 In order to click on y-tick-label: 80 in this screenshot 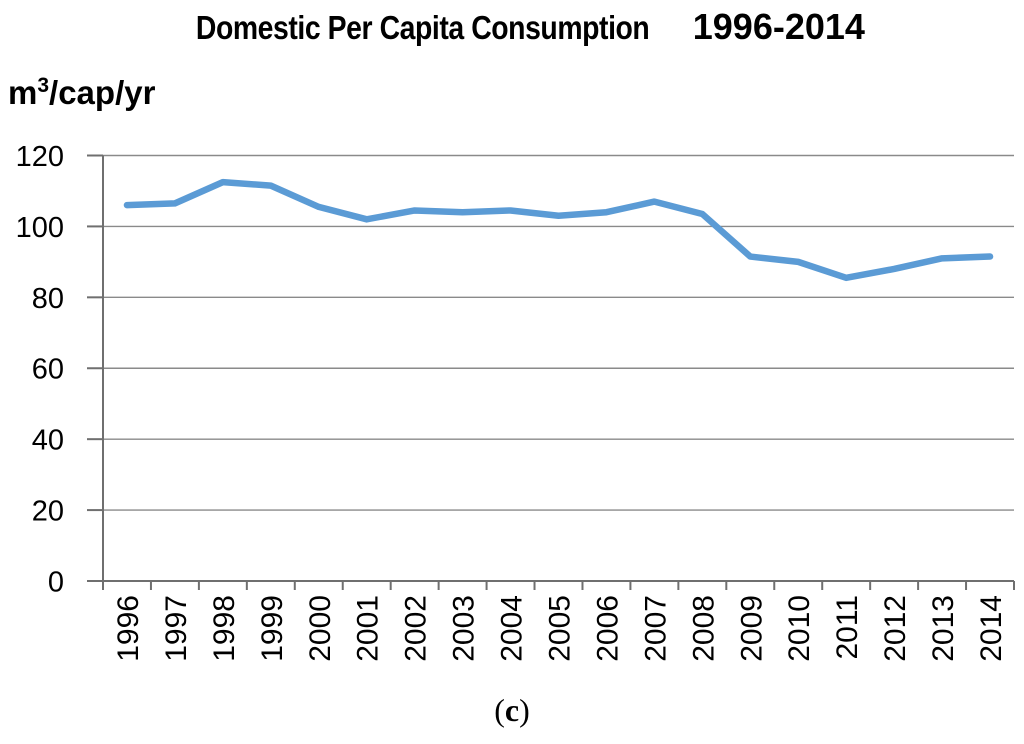, I will do `click(48, 299)`.